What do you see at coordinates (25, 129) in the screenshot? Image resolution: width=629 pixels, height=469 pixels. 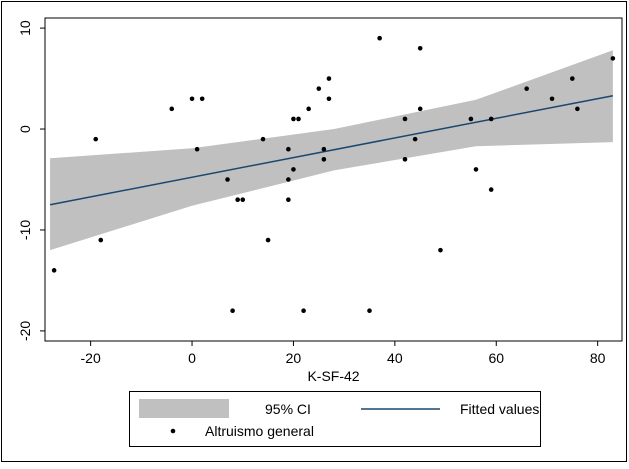 I see `y-tick-label: 0` at bounding box center [25, 129].